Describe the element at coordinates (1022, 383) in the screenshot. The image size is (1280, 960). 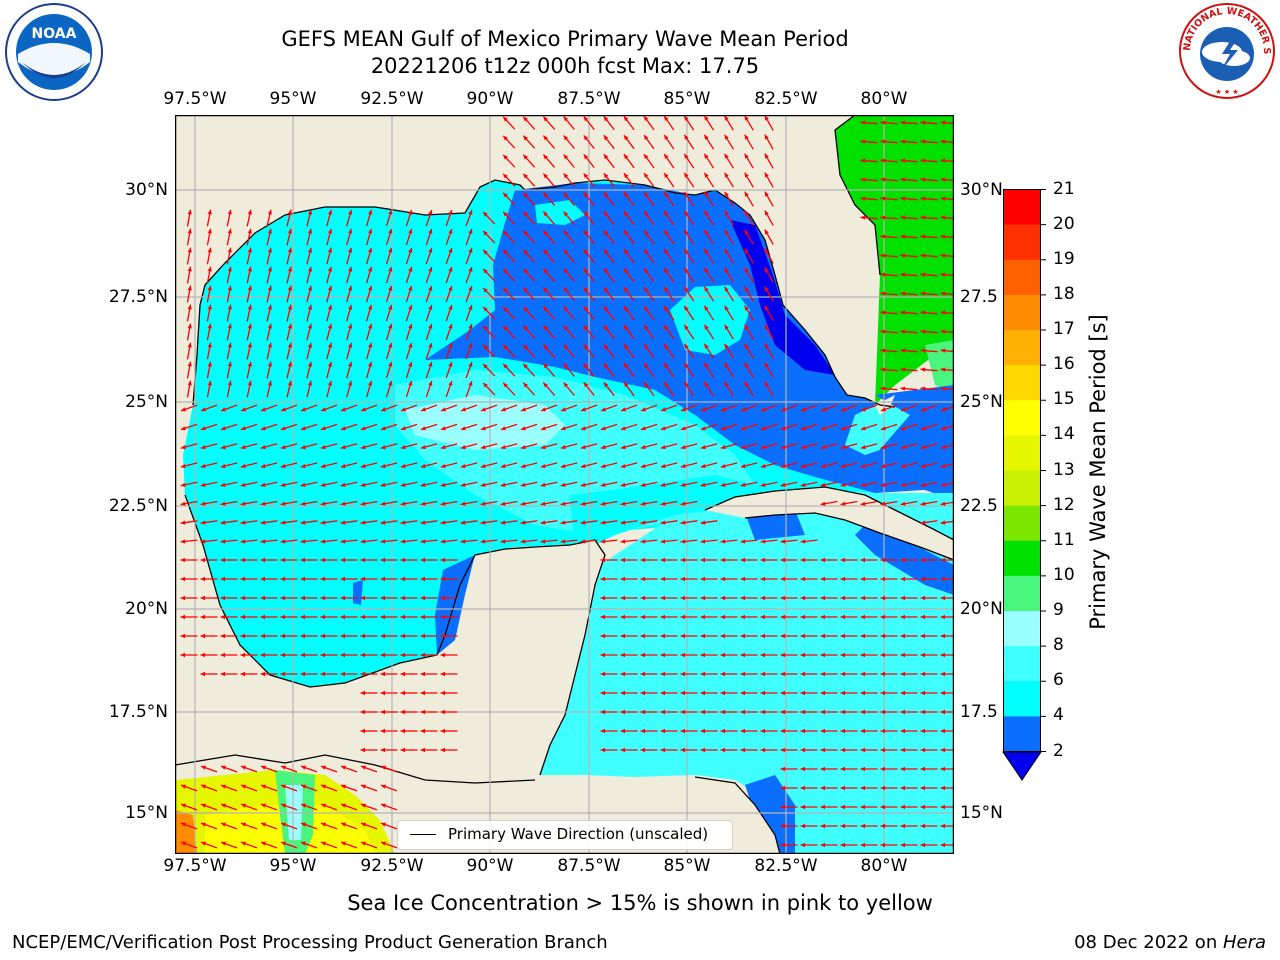
I see `colorbar-segment` at that location.